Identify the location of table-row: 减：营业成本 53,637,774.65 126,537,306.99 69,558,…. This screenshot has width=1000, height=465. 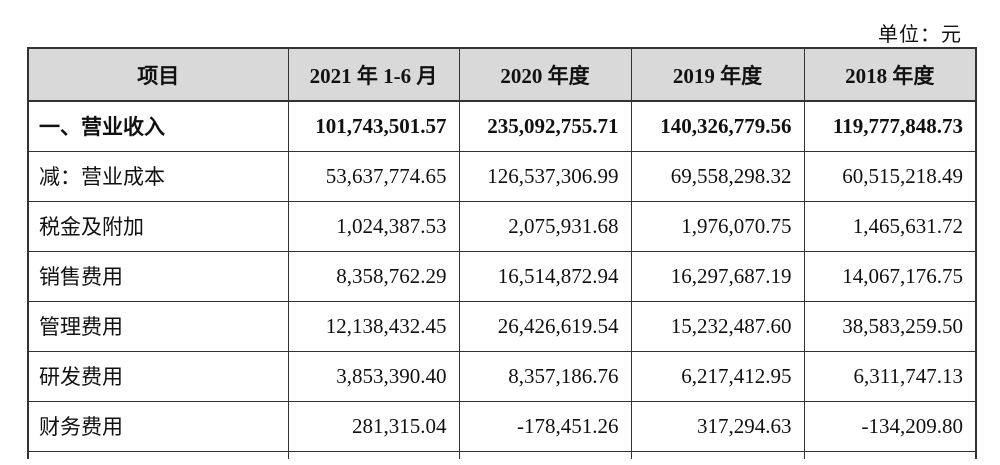
(502, 176).